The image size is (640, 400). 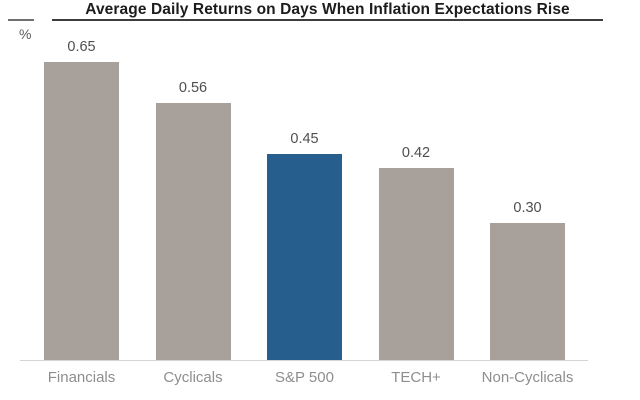 What do you see at coordinates (81, 377) in the screenshot?
I see `category-label-financials: Financials` at bounding box center [81, 377].